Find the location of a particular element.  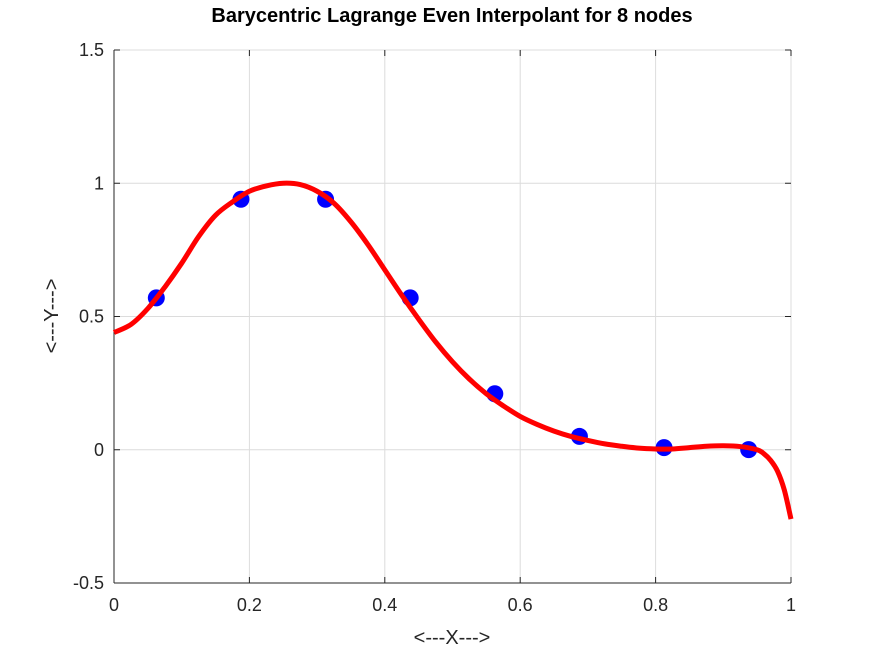

y-tick-label: -0.5 is located at coordinates (88, 583).